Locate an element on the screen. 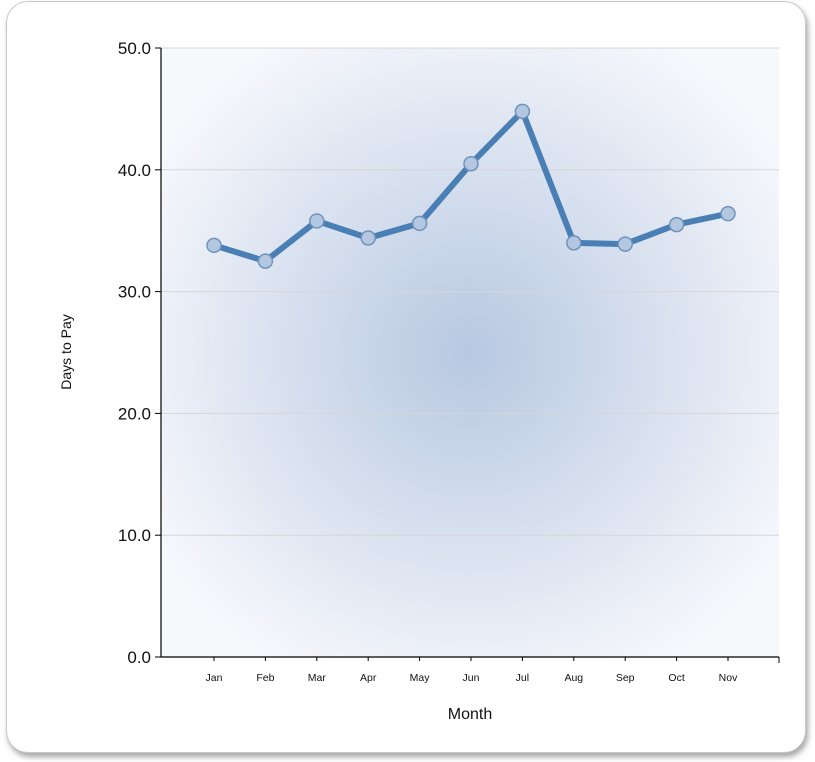  y-tick-label: 30.0 is located at coordinates (134, 292).